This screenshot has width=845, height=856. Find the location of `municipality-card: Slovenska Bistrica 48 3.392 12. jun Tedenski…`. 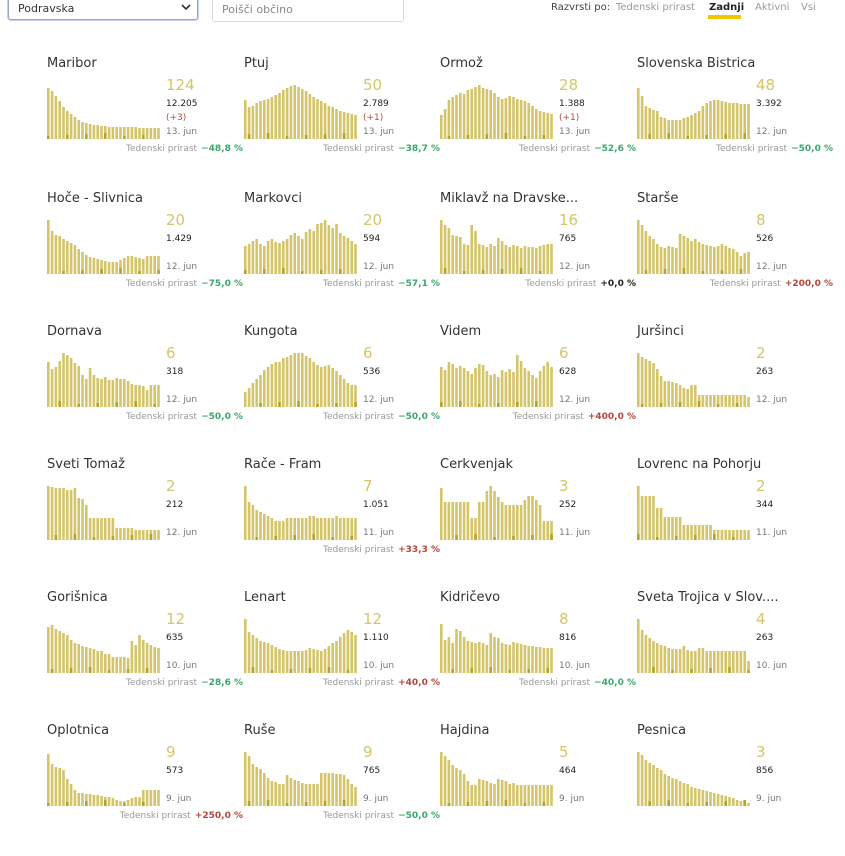

municipality-card: Slovenska Bistrica 48 3.392 12. jun Tedenski… is located at coordinates (735, 122).